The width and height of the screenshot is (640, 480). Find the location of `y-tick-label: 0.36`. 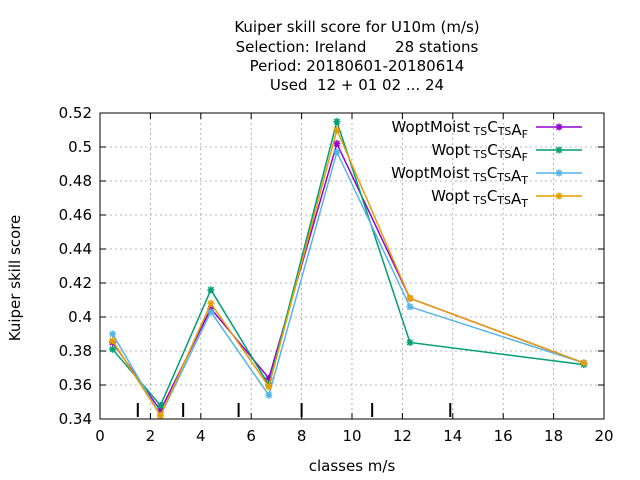

y-tick-label: 0.36 is located at coordinates (75, 385).